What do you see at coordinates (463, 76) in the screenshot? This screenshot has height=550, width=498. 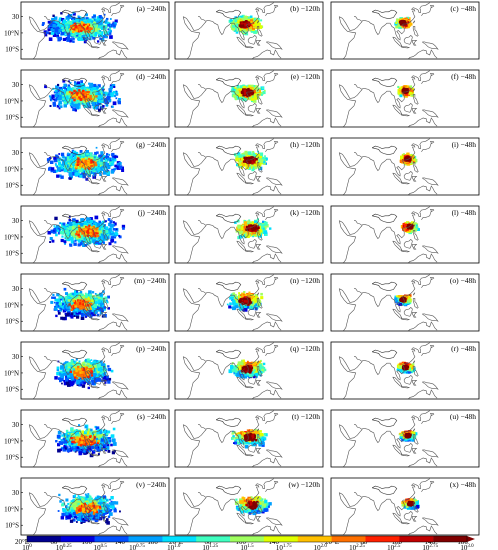 I see `panel-label: (f) −48h` at bounding box center [463, 76].